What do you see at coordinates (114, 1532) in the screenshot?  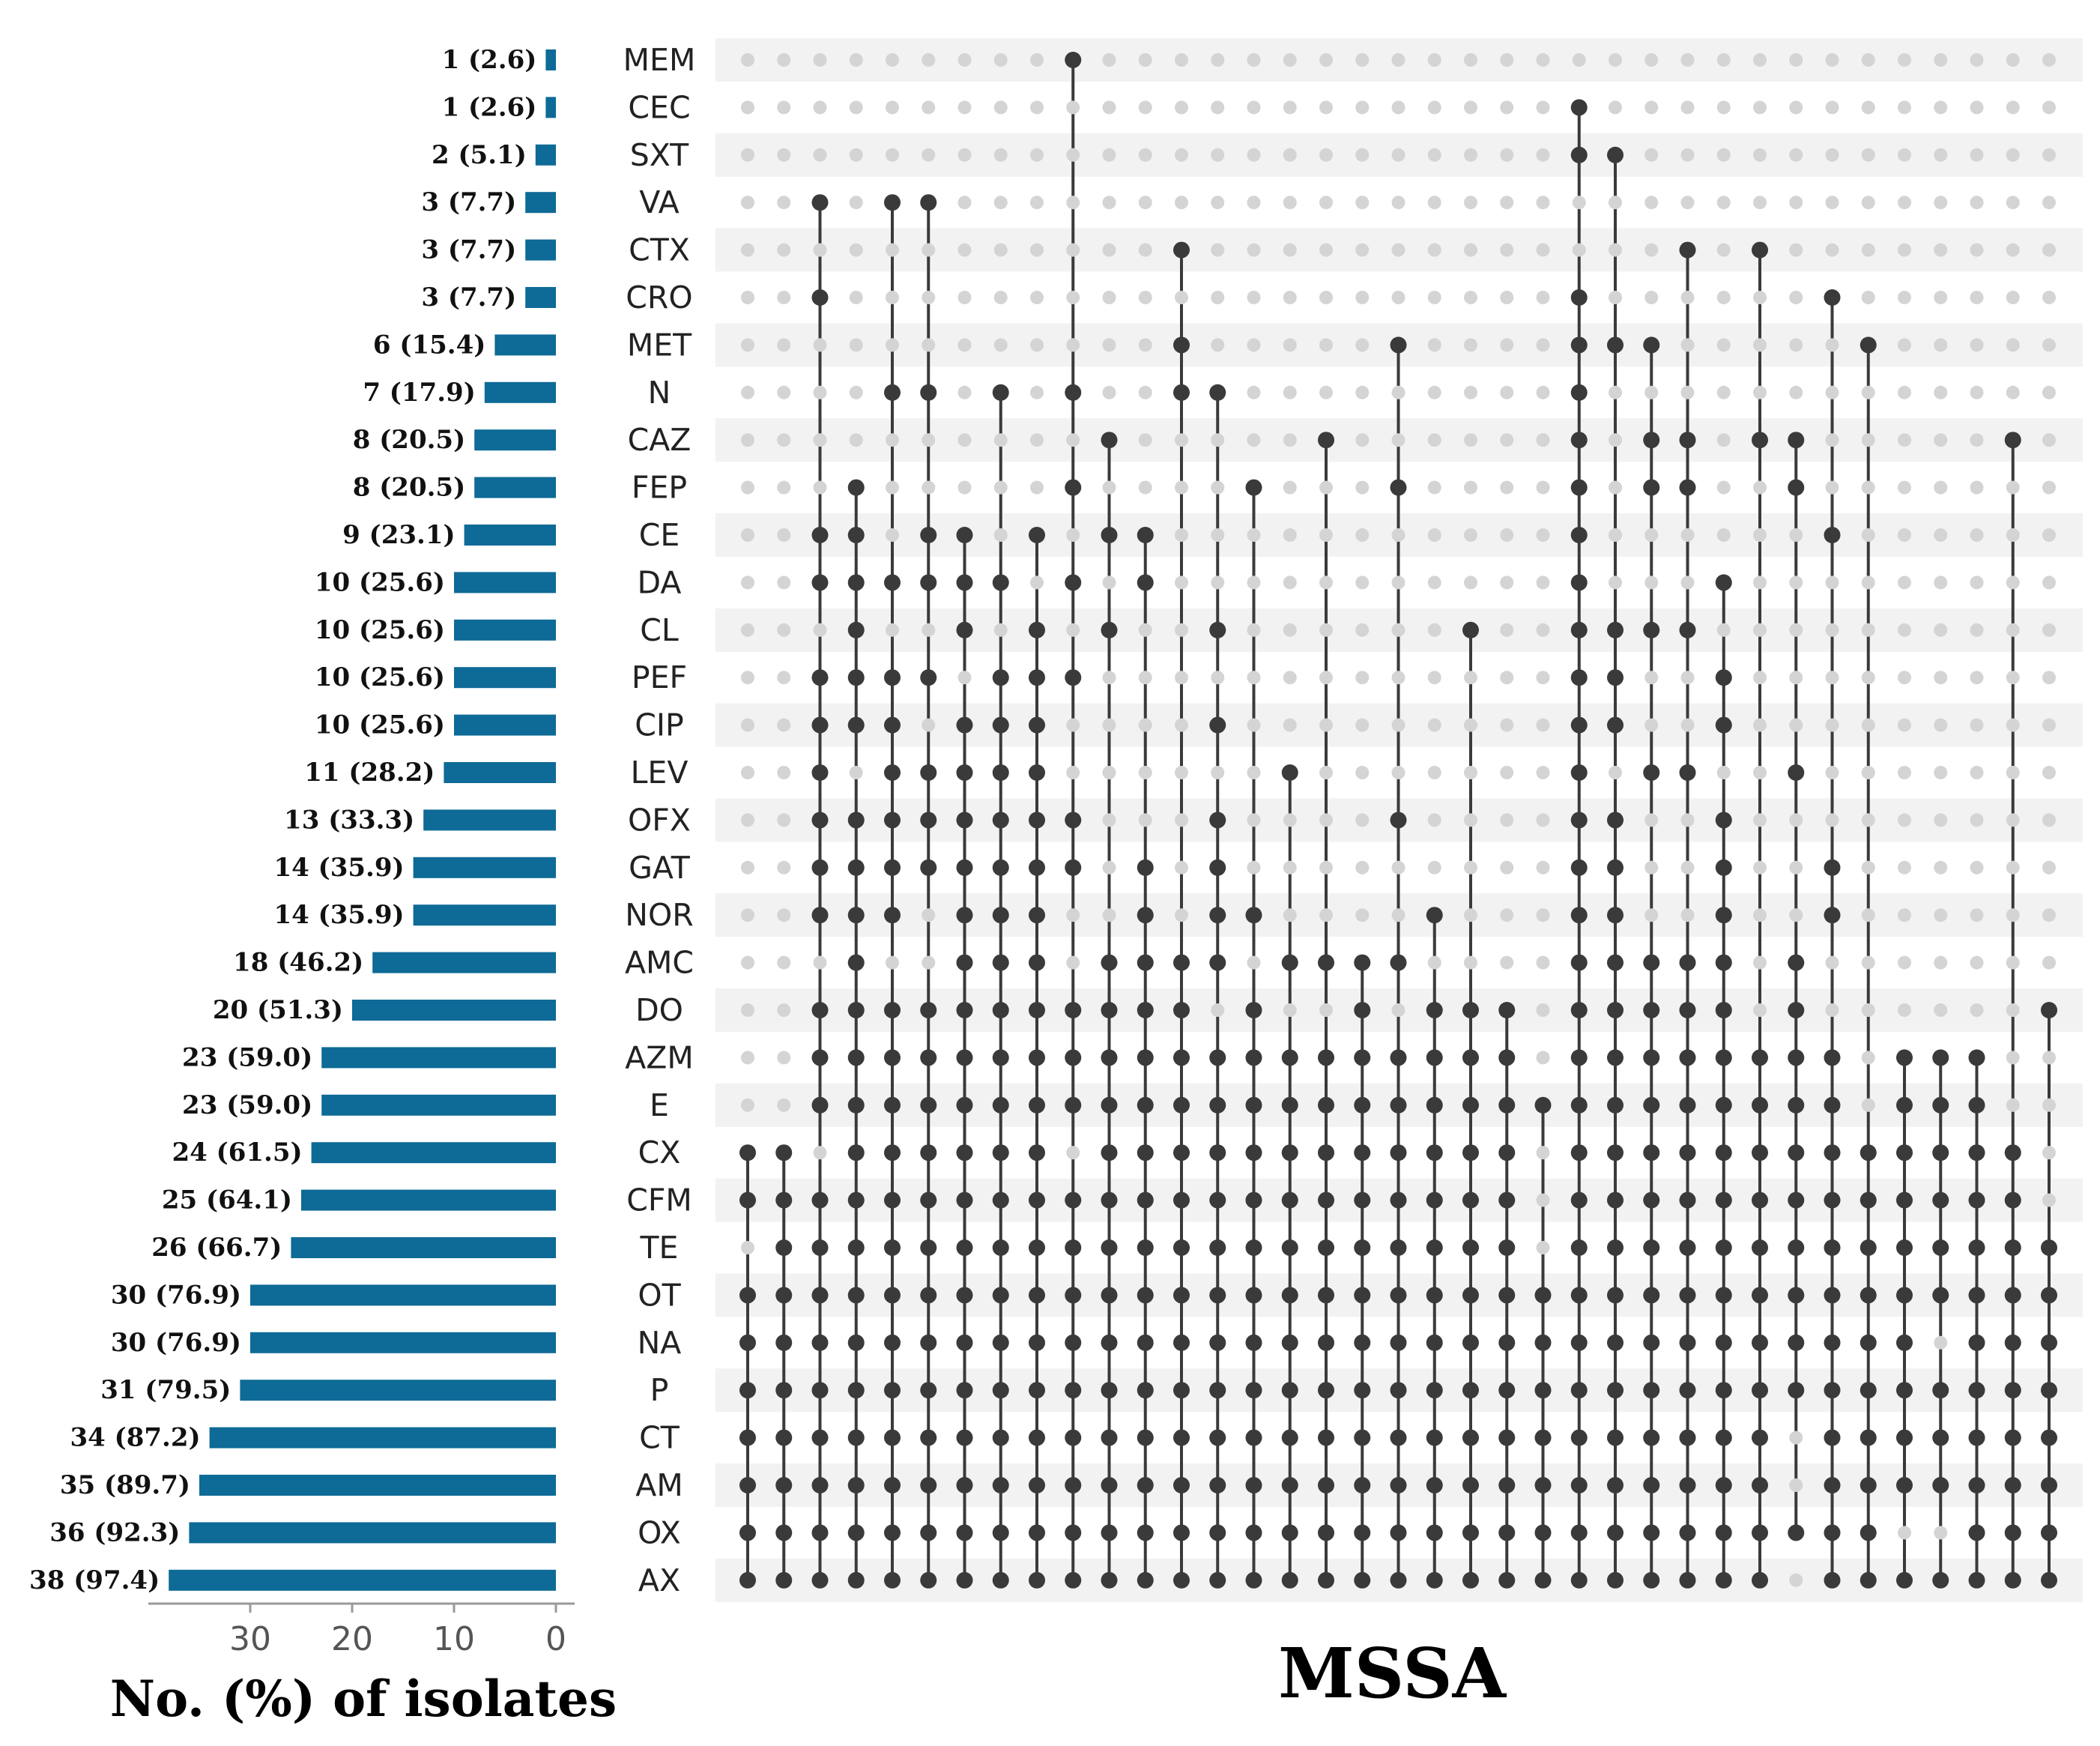 I see `set-size-label: 36 (92.3)` at bounding box center [114, 1532].